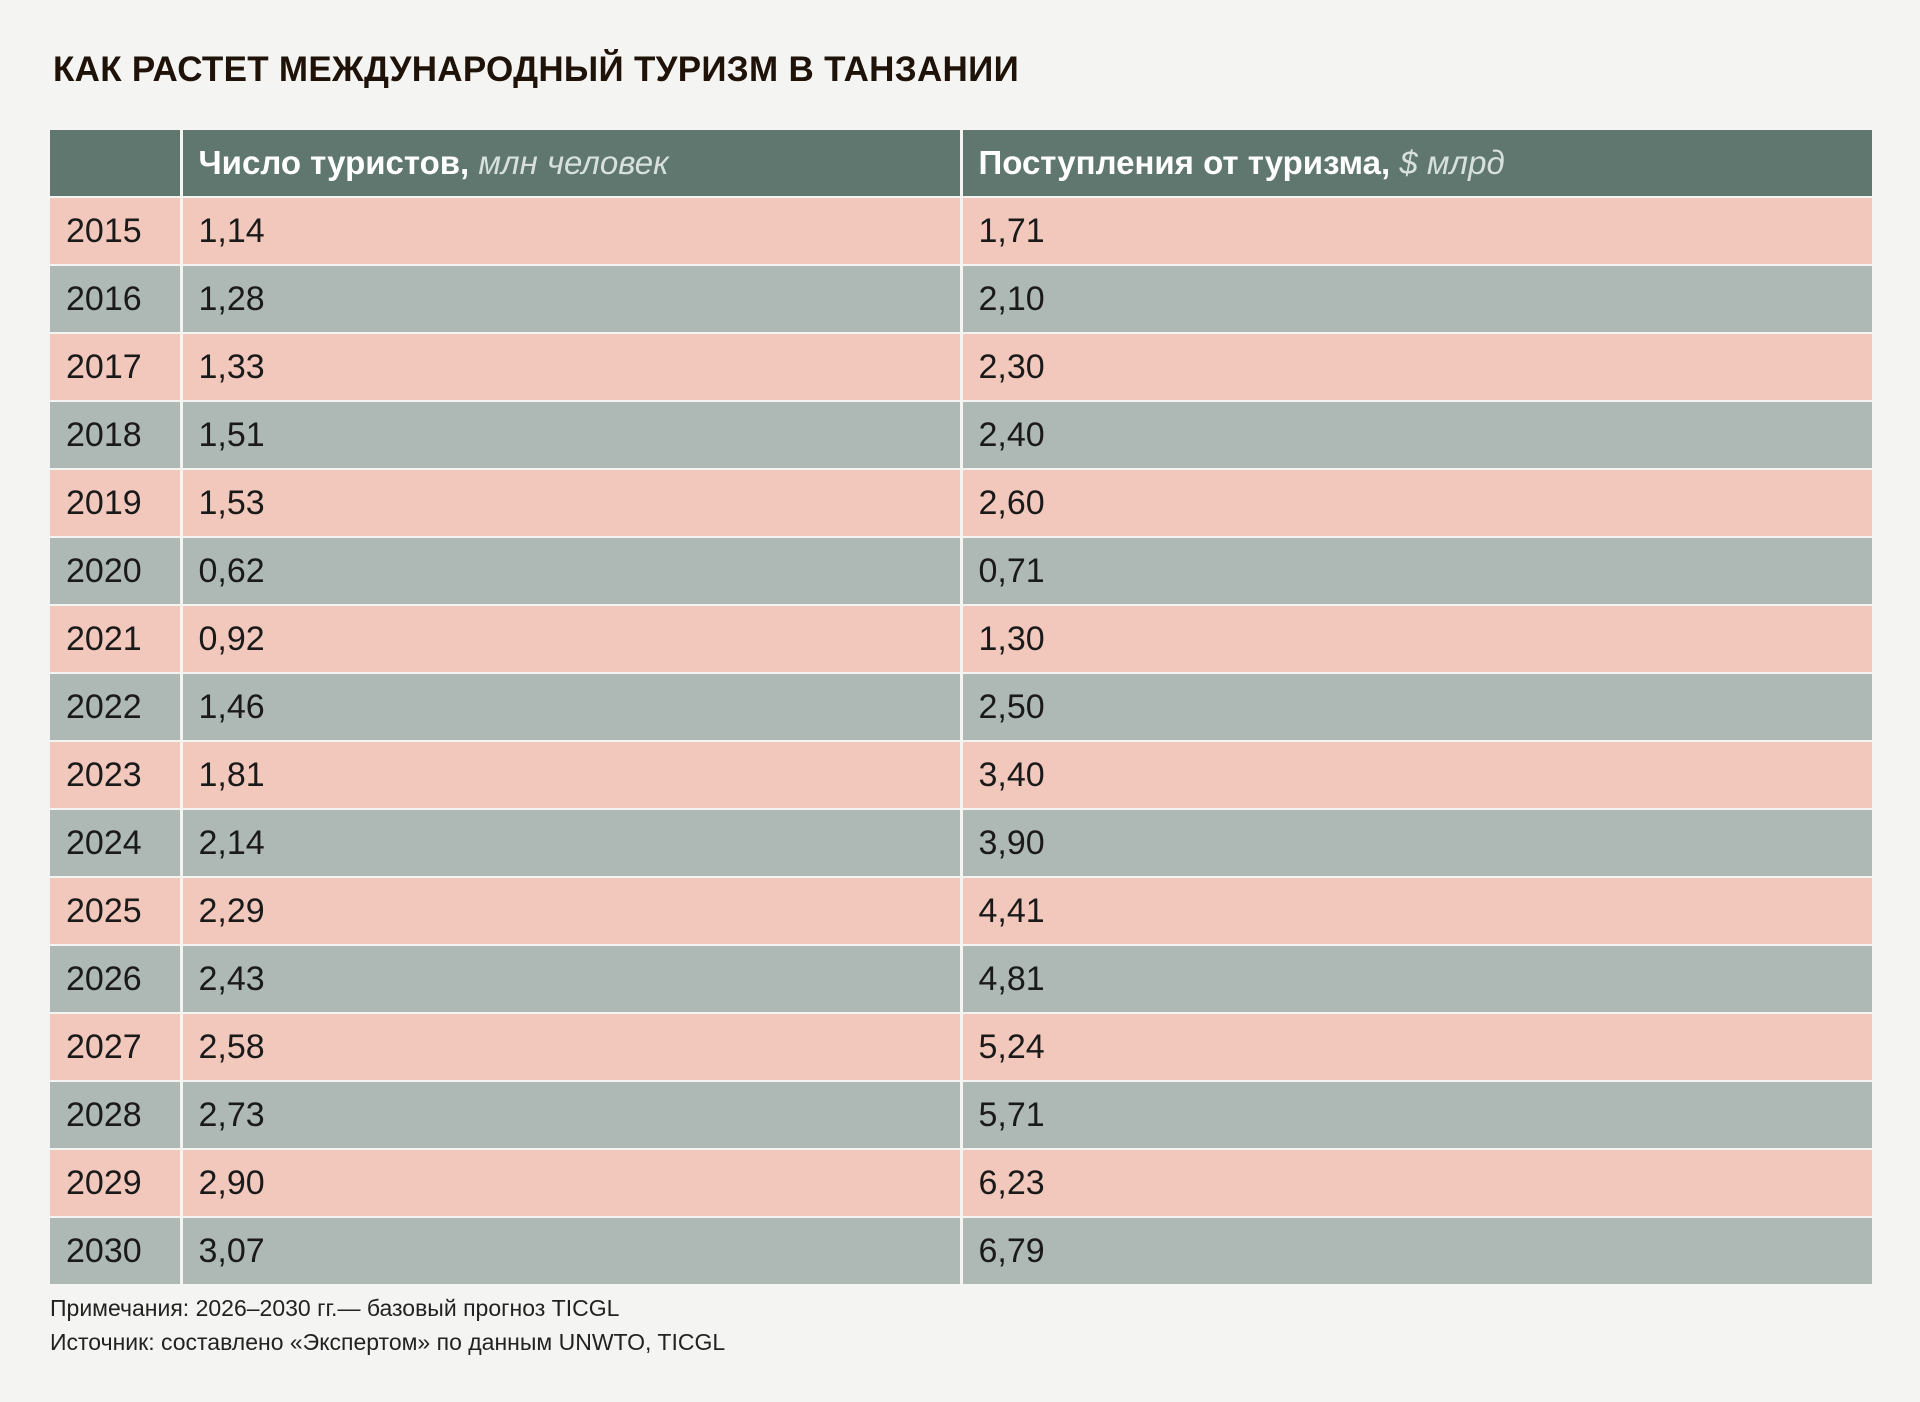 Image resolution: width=1920 pixels, height=1402 pixels. What do you see at coordinates (572, 231) in the screenshot?
I see `tourists-cell: 1,14` at bounding box center [572, 231].